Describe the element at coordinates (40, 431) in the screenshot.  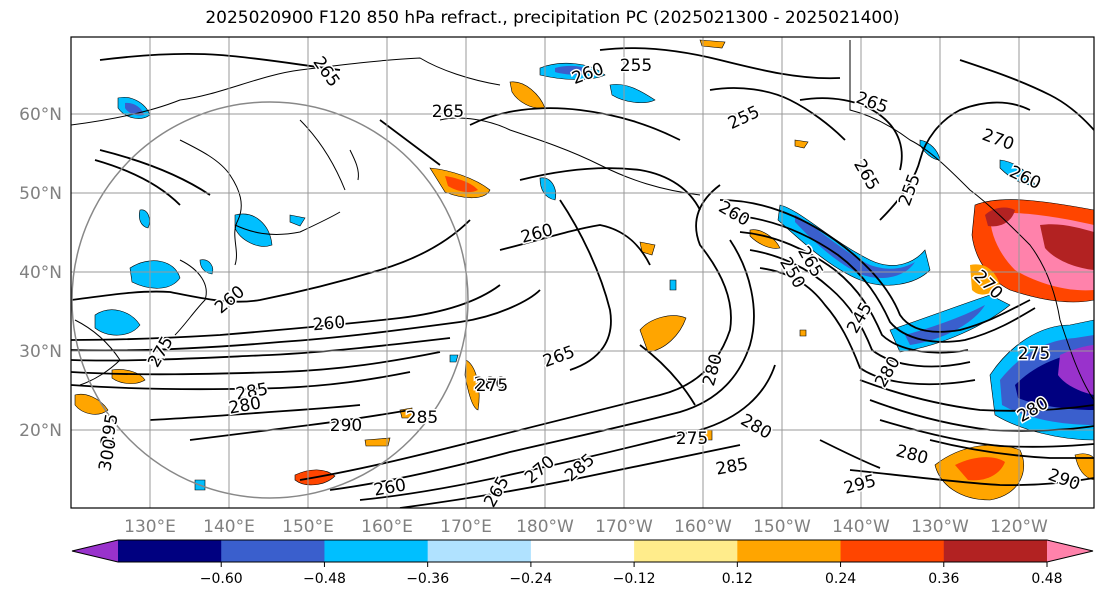
I see `lat-label: 20°N` at that location.